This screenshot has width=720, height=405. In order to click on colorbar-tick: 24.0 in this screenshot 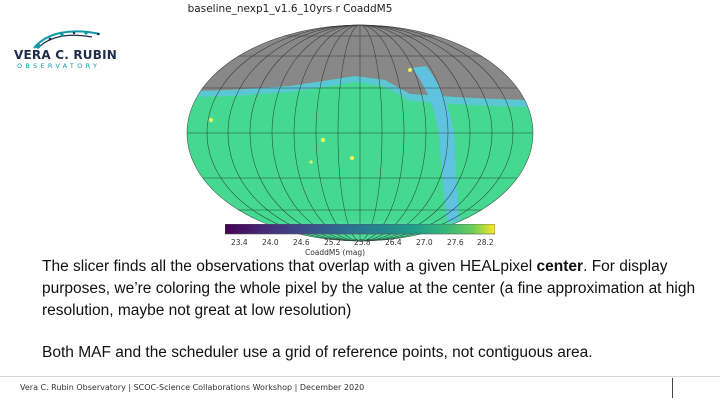, I will do `click(270, 242)`.